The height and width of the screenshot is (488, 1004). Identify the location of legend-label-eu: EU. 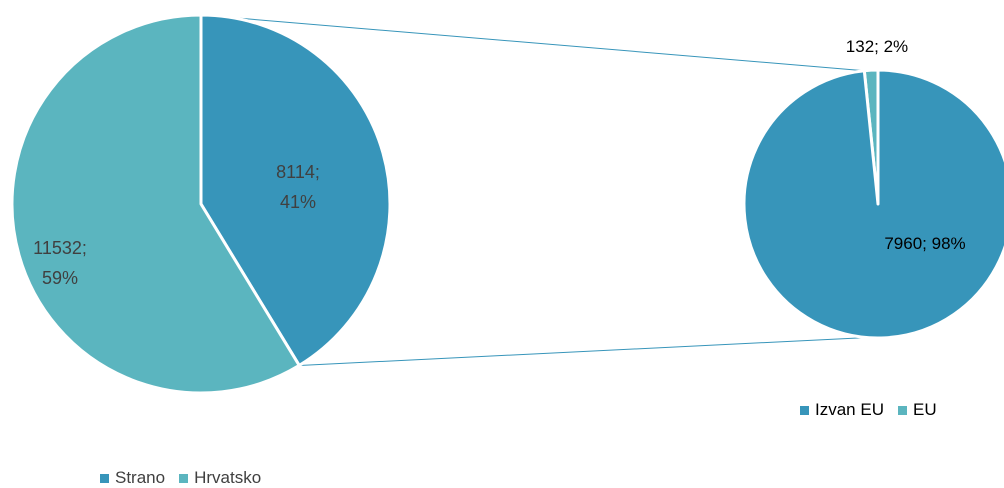
(924, 409).